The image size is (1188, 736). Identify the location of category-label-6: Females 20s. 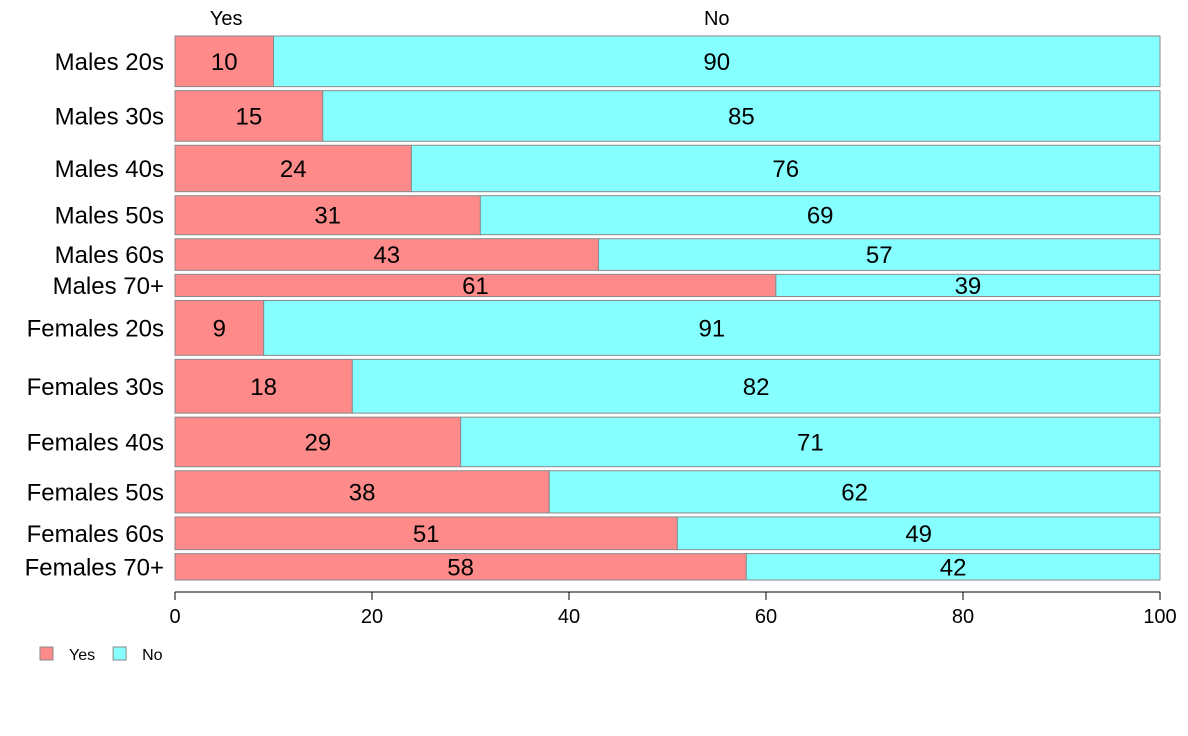
(95, 328).